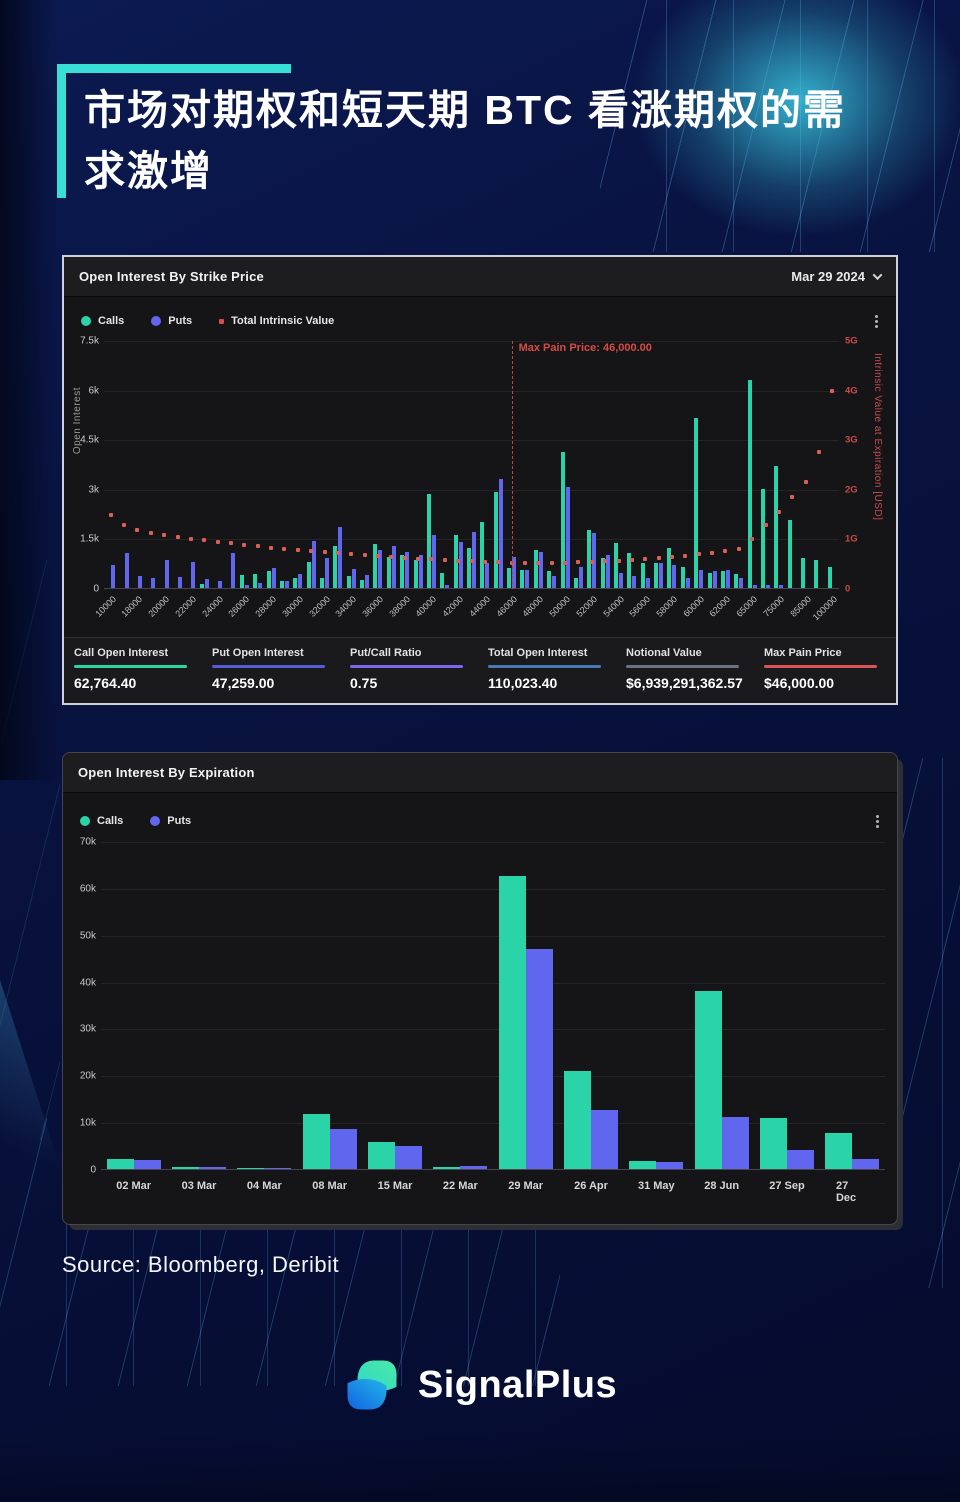  Describe the element at coordinates (877, 437) in the screenshot. I see `y-axis-title-intrinsic-value: Intrinsic Value at Expiration [USD]` at that location.